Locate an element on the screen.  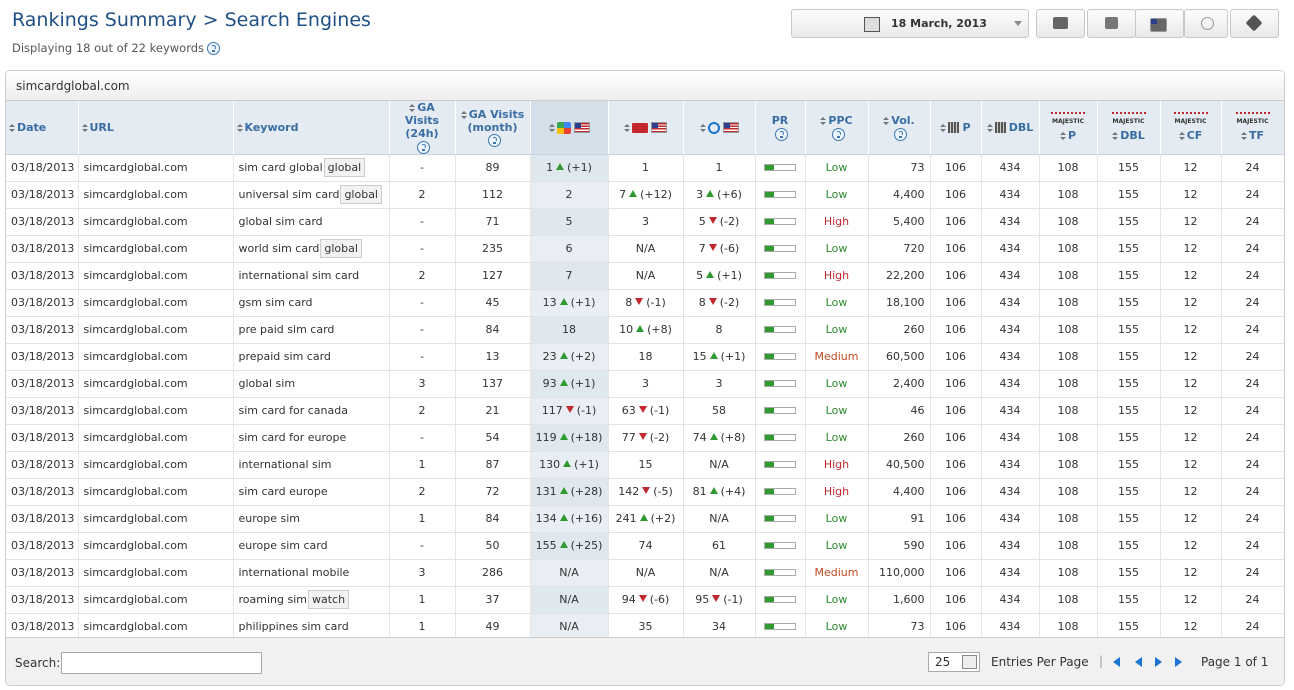
cf-value: 12 is located at coordinates (1190, 410).